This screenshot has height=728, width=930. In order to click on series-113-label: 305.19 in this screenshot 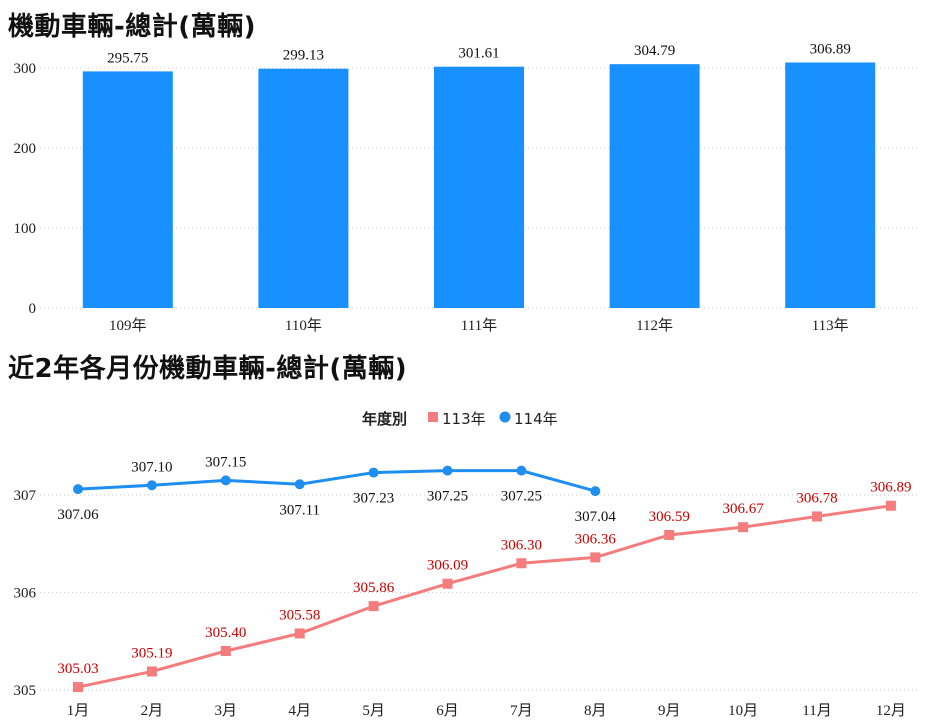, I will do `click(151, 653)`.